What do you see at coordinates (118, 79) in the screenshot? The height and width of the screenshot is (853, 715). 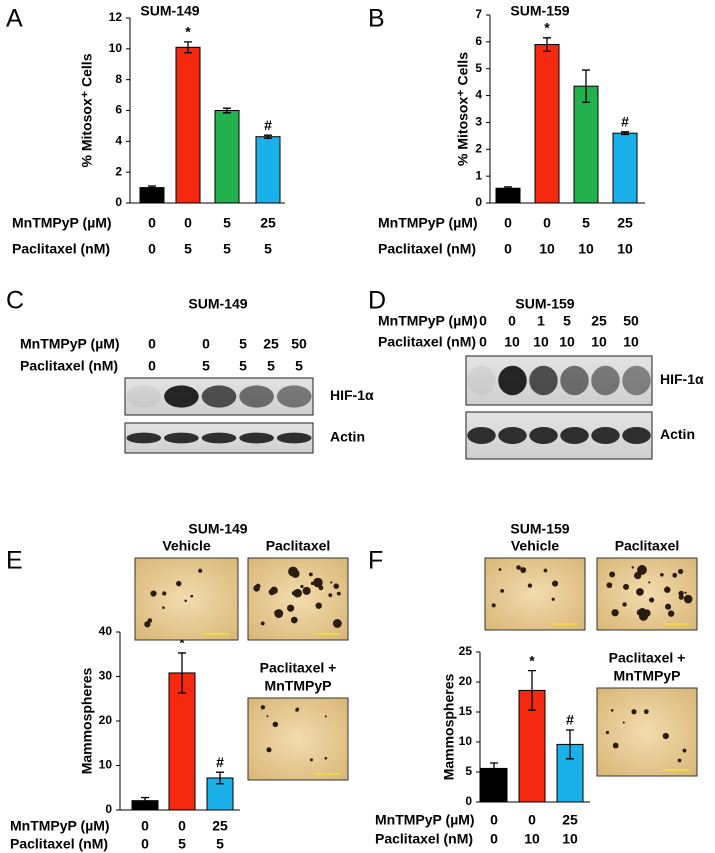 I see `y-tick-label: 8` at bounding box center [118, 79].